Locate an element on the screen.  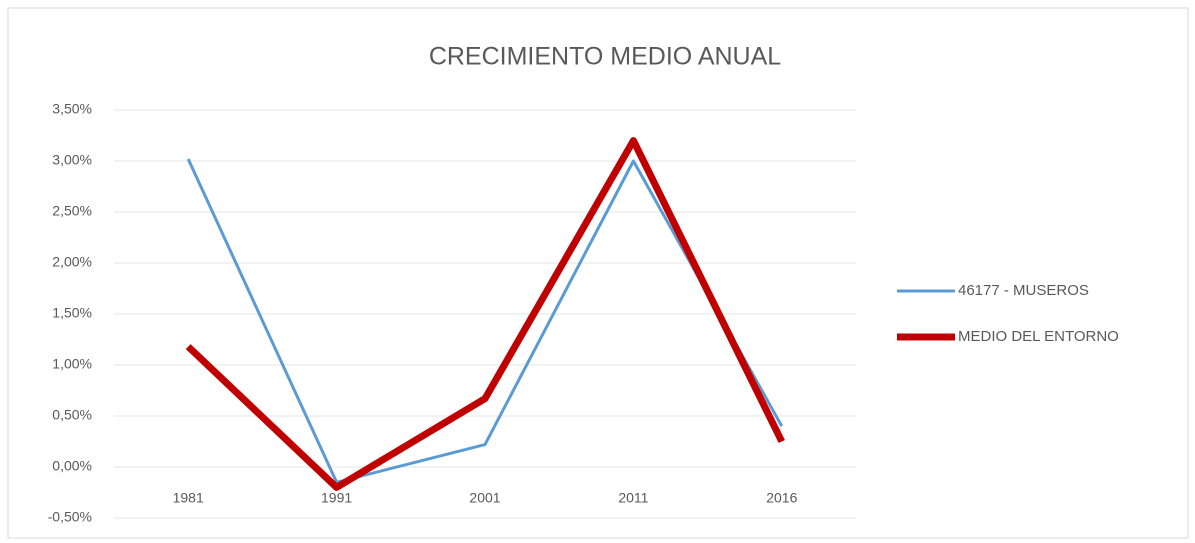
chart-title: CRECIMIENTO MEDIO ANUAL is located at coordinates (605, 57).